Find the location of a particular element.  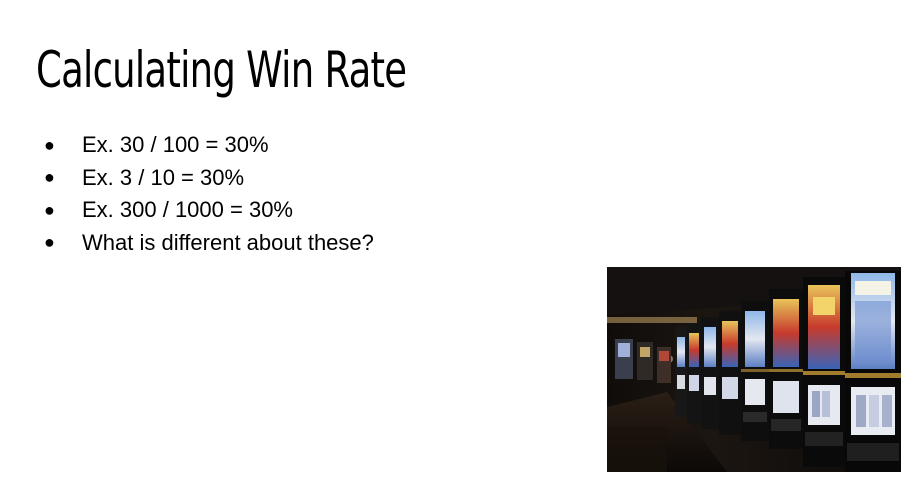

slot-machines-photo is located at coordinates (754, 369).